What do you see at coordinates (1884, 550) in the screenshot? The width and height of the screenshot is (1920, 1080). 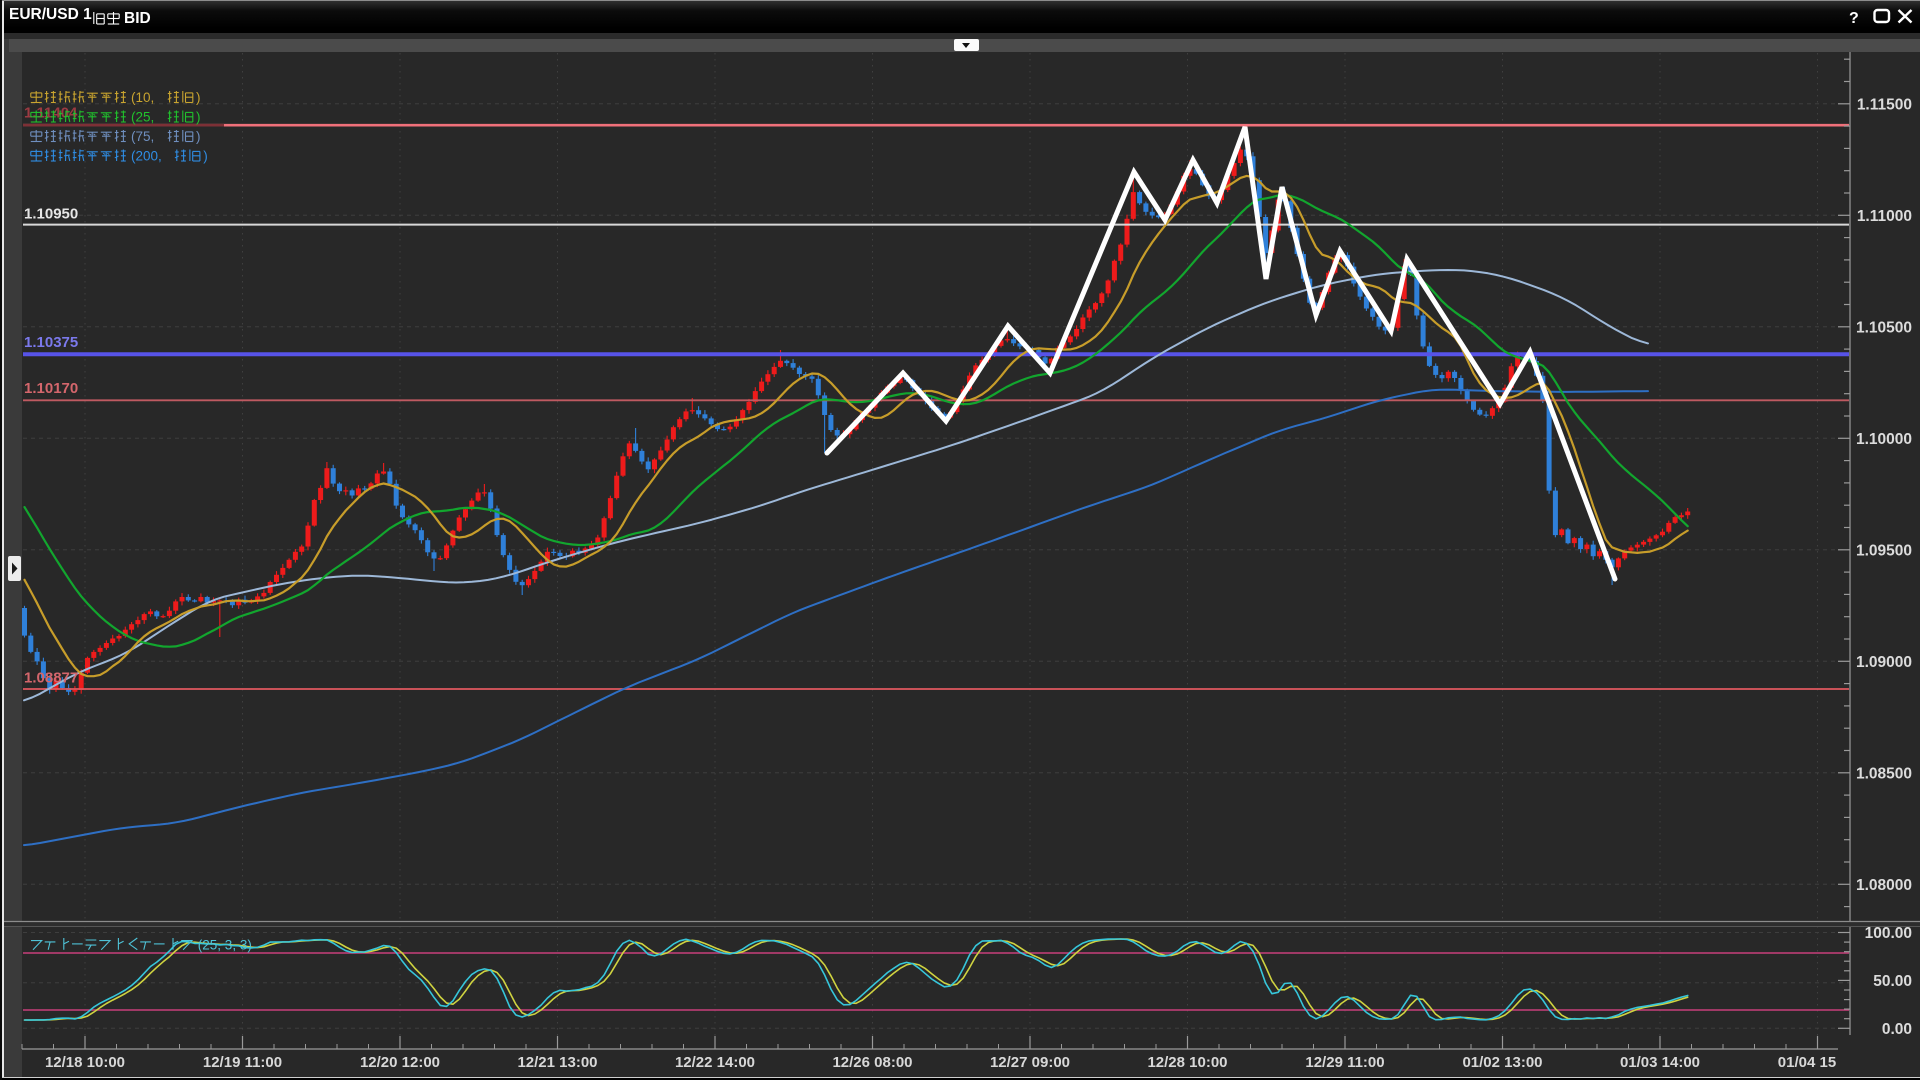 I see `svg-text: 1.09500` at bounding box center [1884, 550].